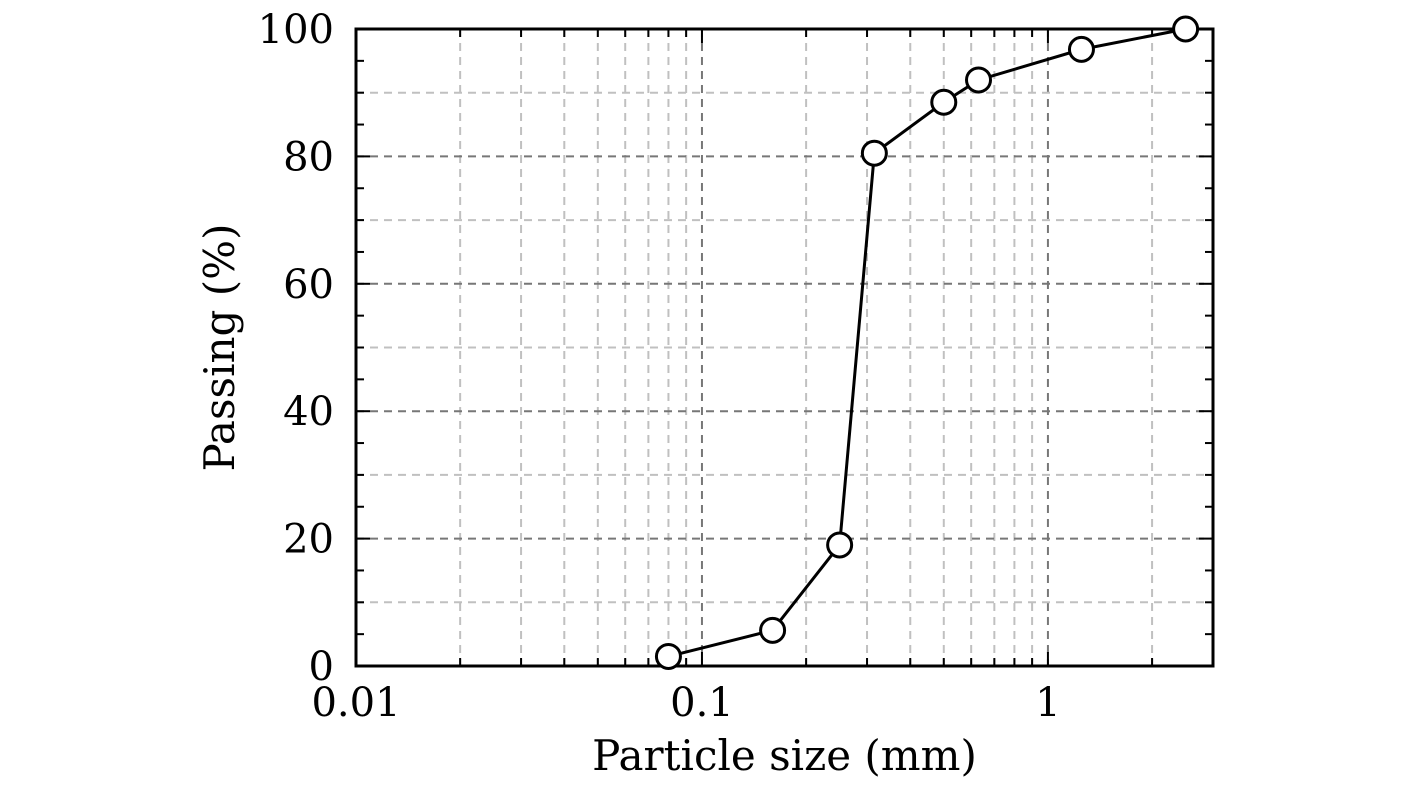 This screenshot has height=787, width=1418. I want to click on y-tick-label: 60, so click(308, 285).